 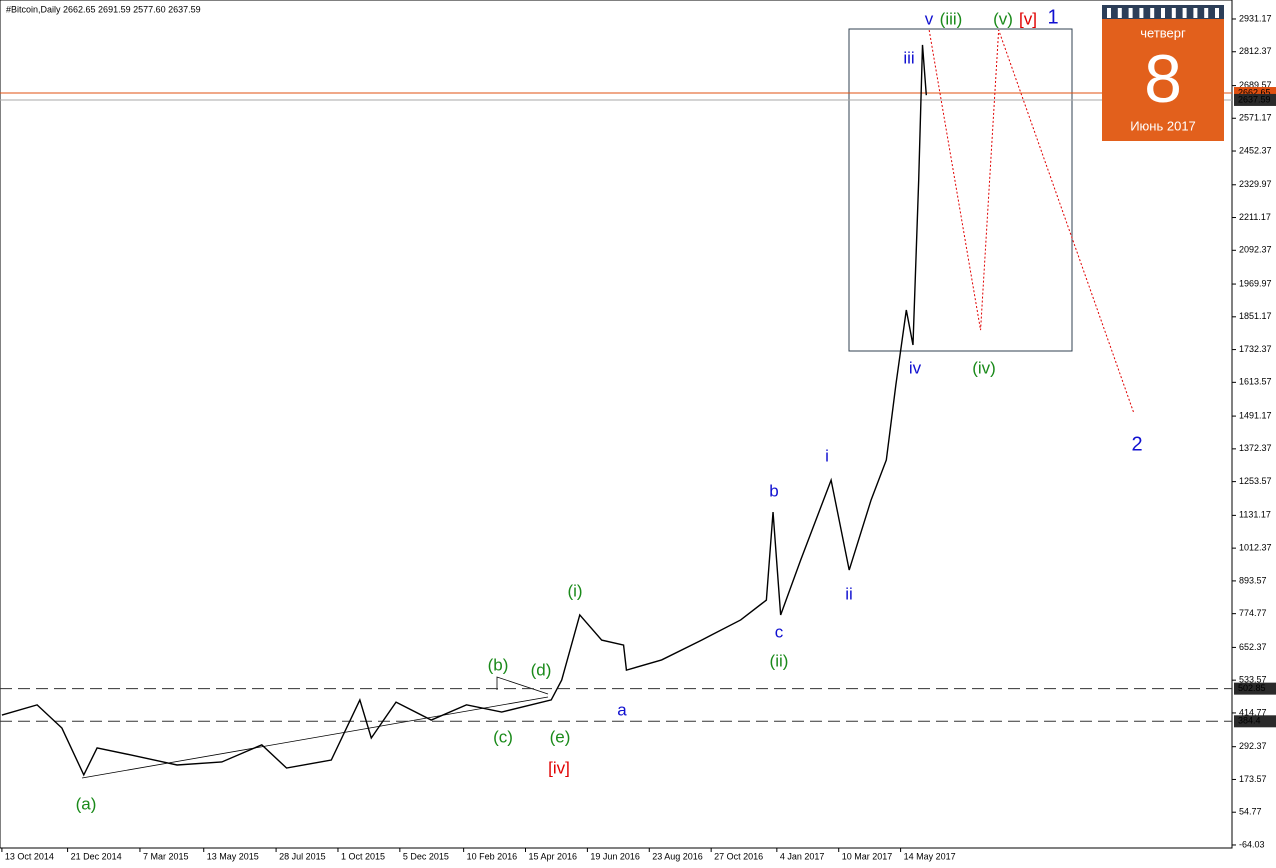 What do you see at coordinates (86, 803) in the screenshot?
I see `wave-label: (a)` at bounding box center [86, 803].